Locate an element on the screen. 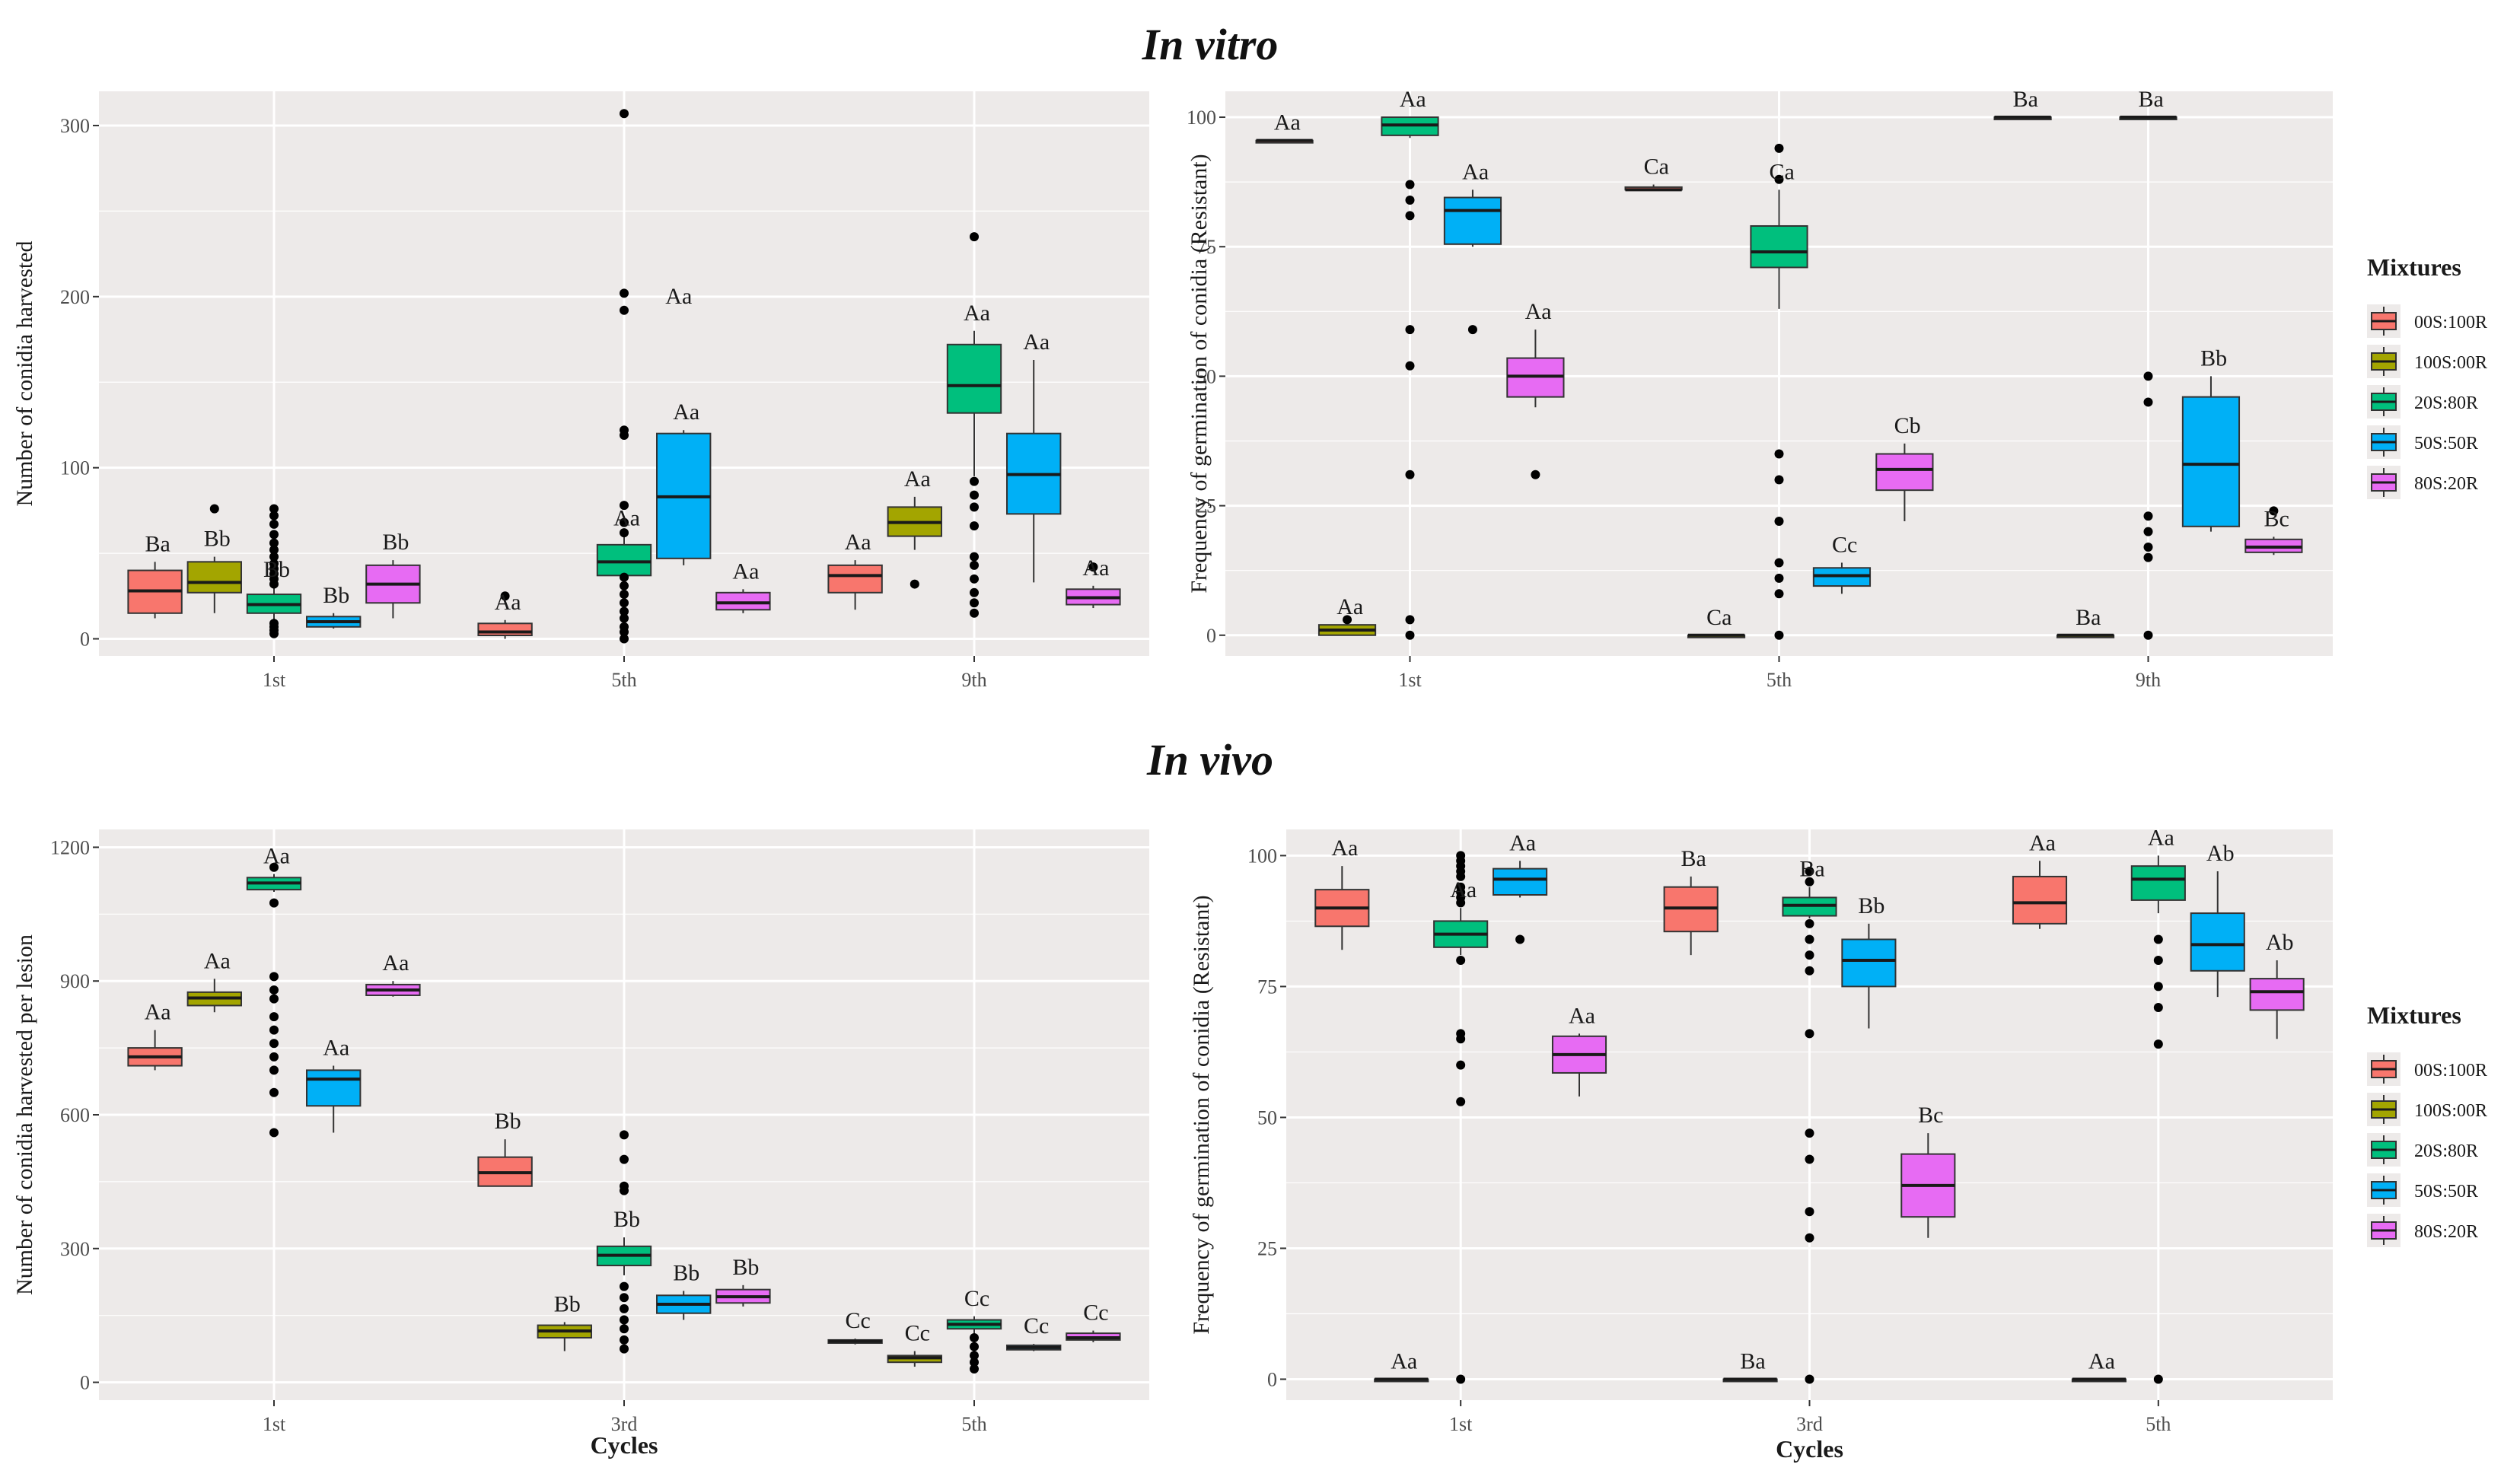 The image size is (2520, 1477). box-20S-80R-3rd: Ba is located at coordinates (1809, 1120).